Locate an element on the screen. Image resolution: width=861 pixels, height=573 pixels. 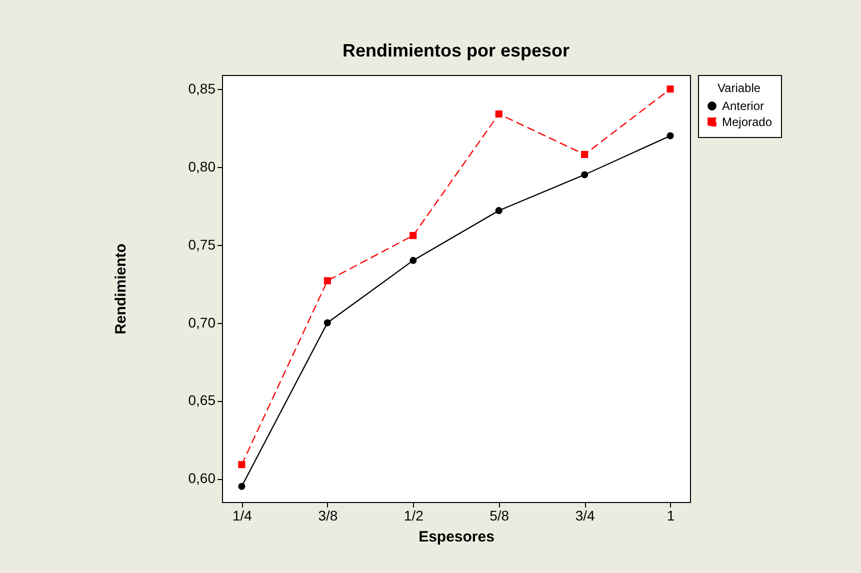
x-tick-label: 3/8 is located at coordinates (328, 516).